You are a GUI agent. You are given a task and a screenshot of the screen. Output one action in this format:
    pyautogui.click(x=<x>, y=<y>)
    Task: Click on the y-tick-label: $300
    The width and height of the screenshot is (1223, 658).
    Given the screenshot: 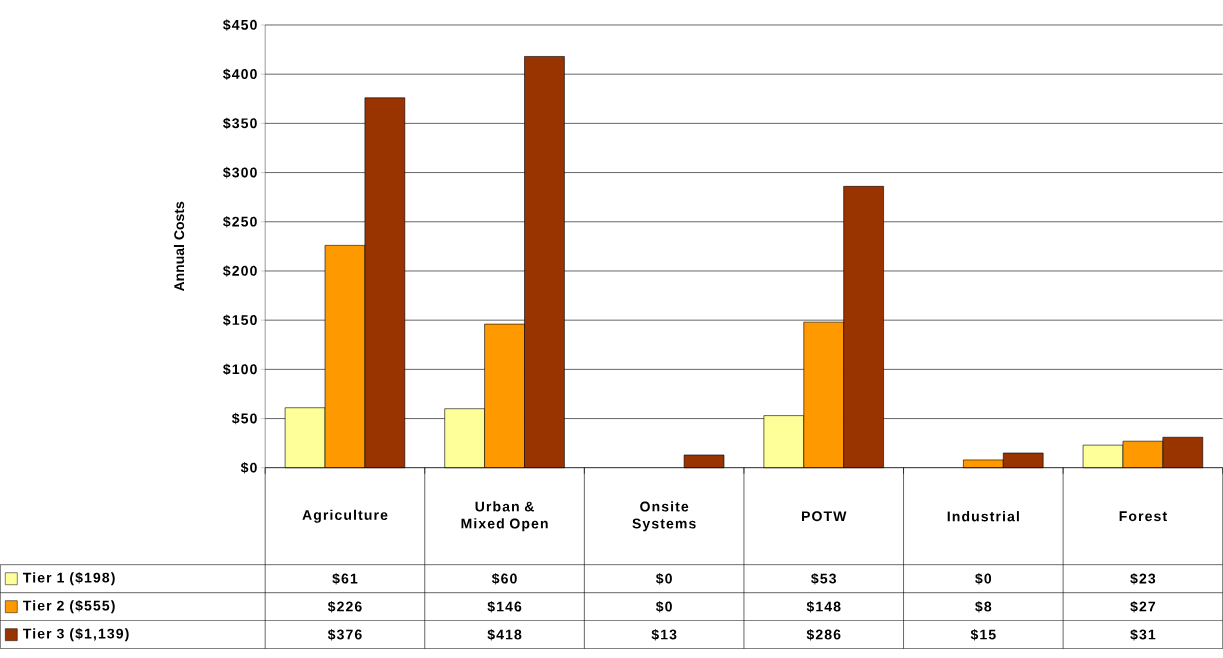 What is the action you would take?
    pyautogui.click(x=240, y=173)
    